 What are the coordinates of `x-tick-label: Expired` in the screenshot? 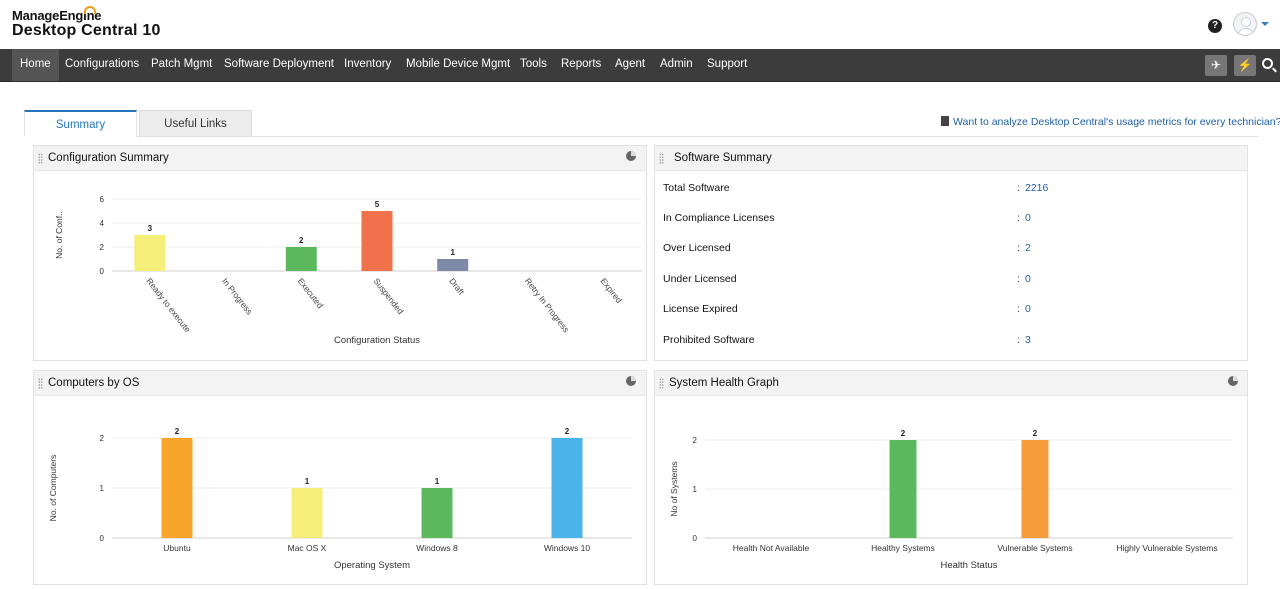 It's located at (612, 290).